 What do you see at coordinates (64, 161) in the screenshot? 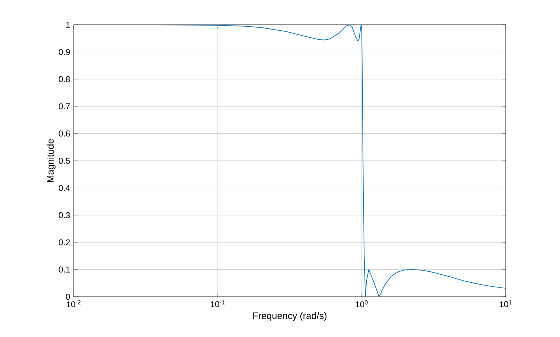
I see `y-tick-label: 0.5` at bounding box center [64, 161].